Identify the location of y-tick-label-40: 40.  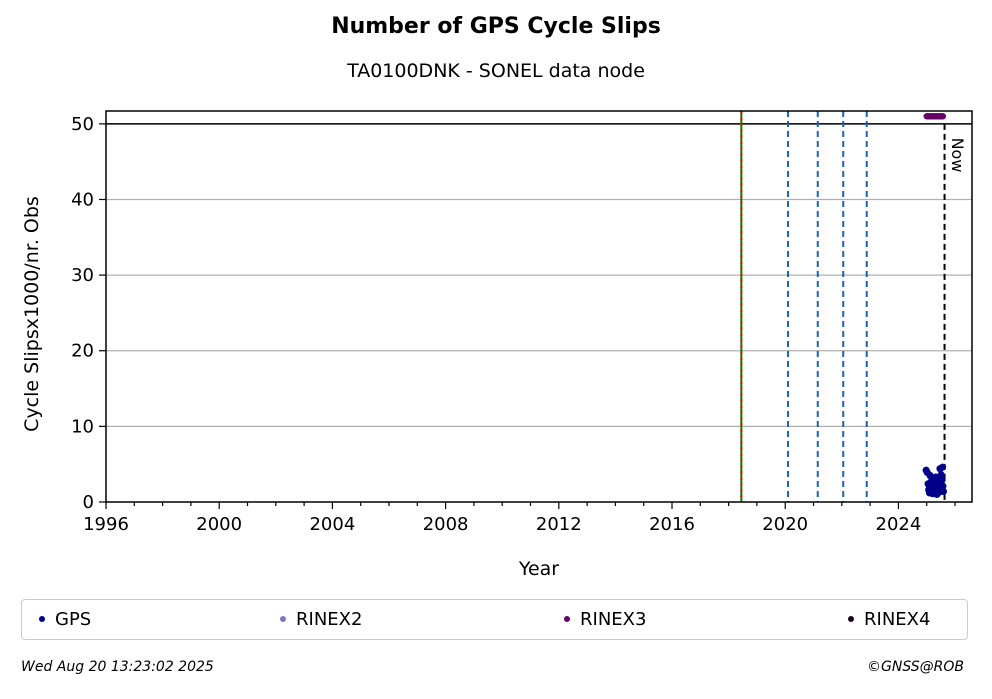
(82, 199).